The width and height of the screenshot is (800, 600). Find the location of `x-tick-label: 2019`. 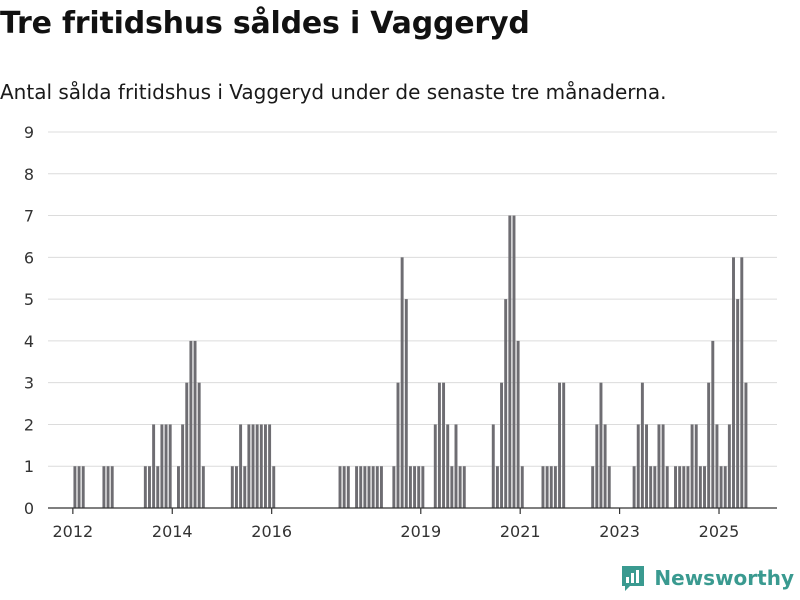

x-tick-label: 2019 is located at coordinates (420, 531).